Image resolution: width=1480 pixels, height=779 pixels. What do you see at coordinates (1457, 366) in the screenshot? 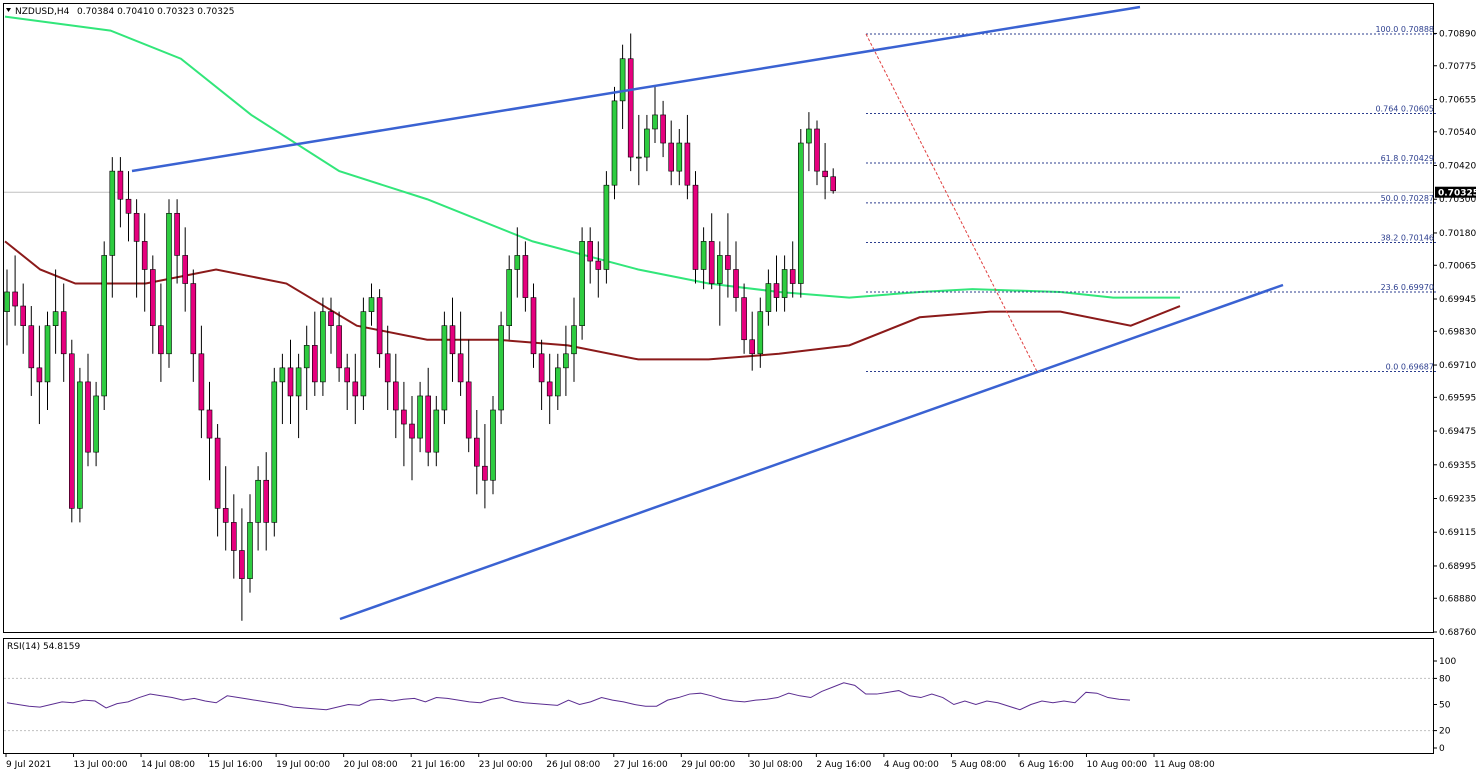
I see `price-tick-label: 0.69710` at bounding box center [1457, 366].